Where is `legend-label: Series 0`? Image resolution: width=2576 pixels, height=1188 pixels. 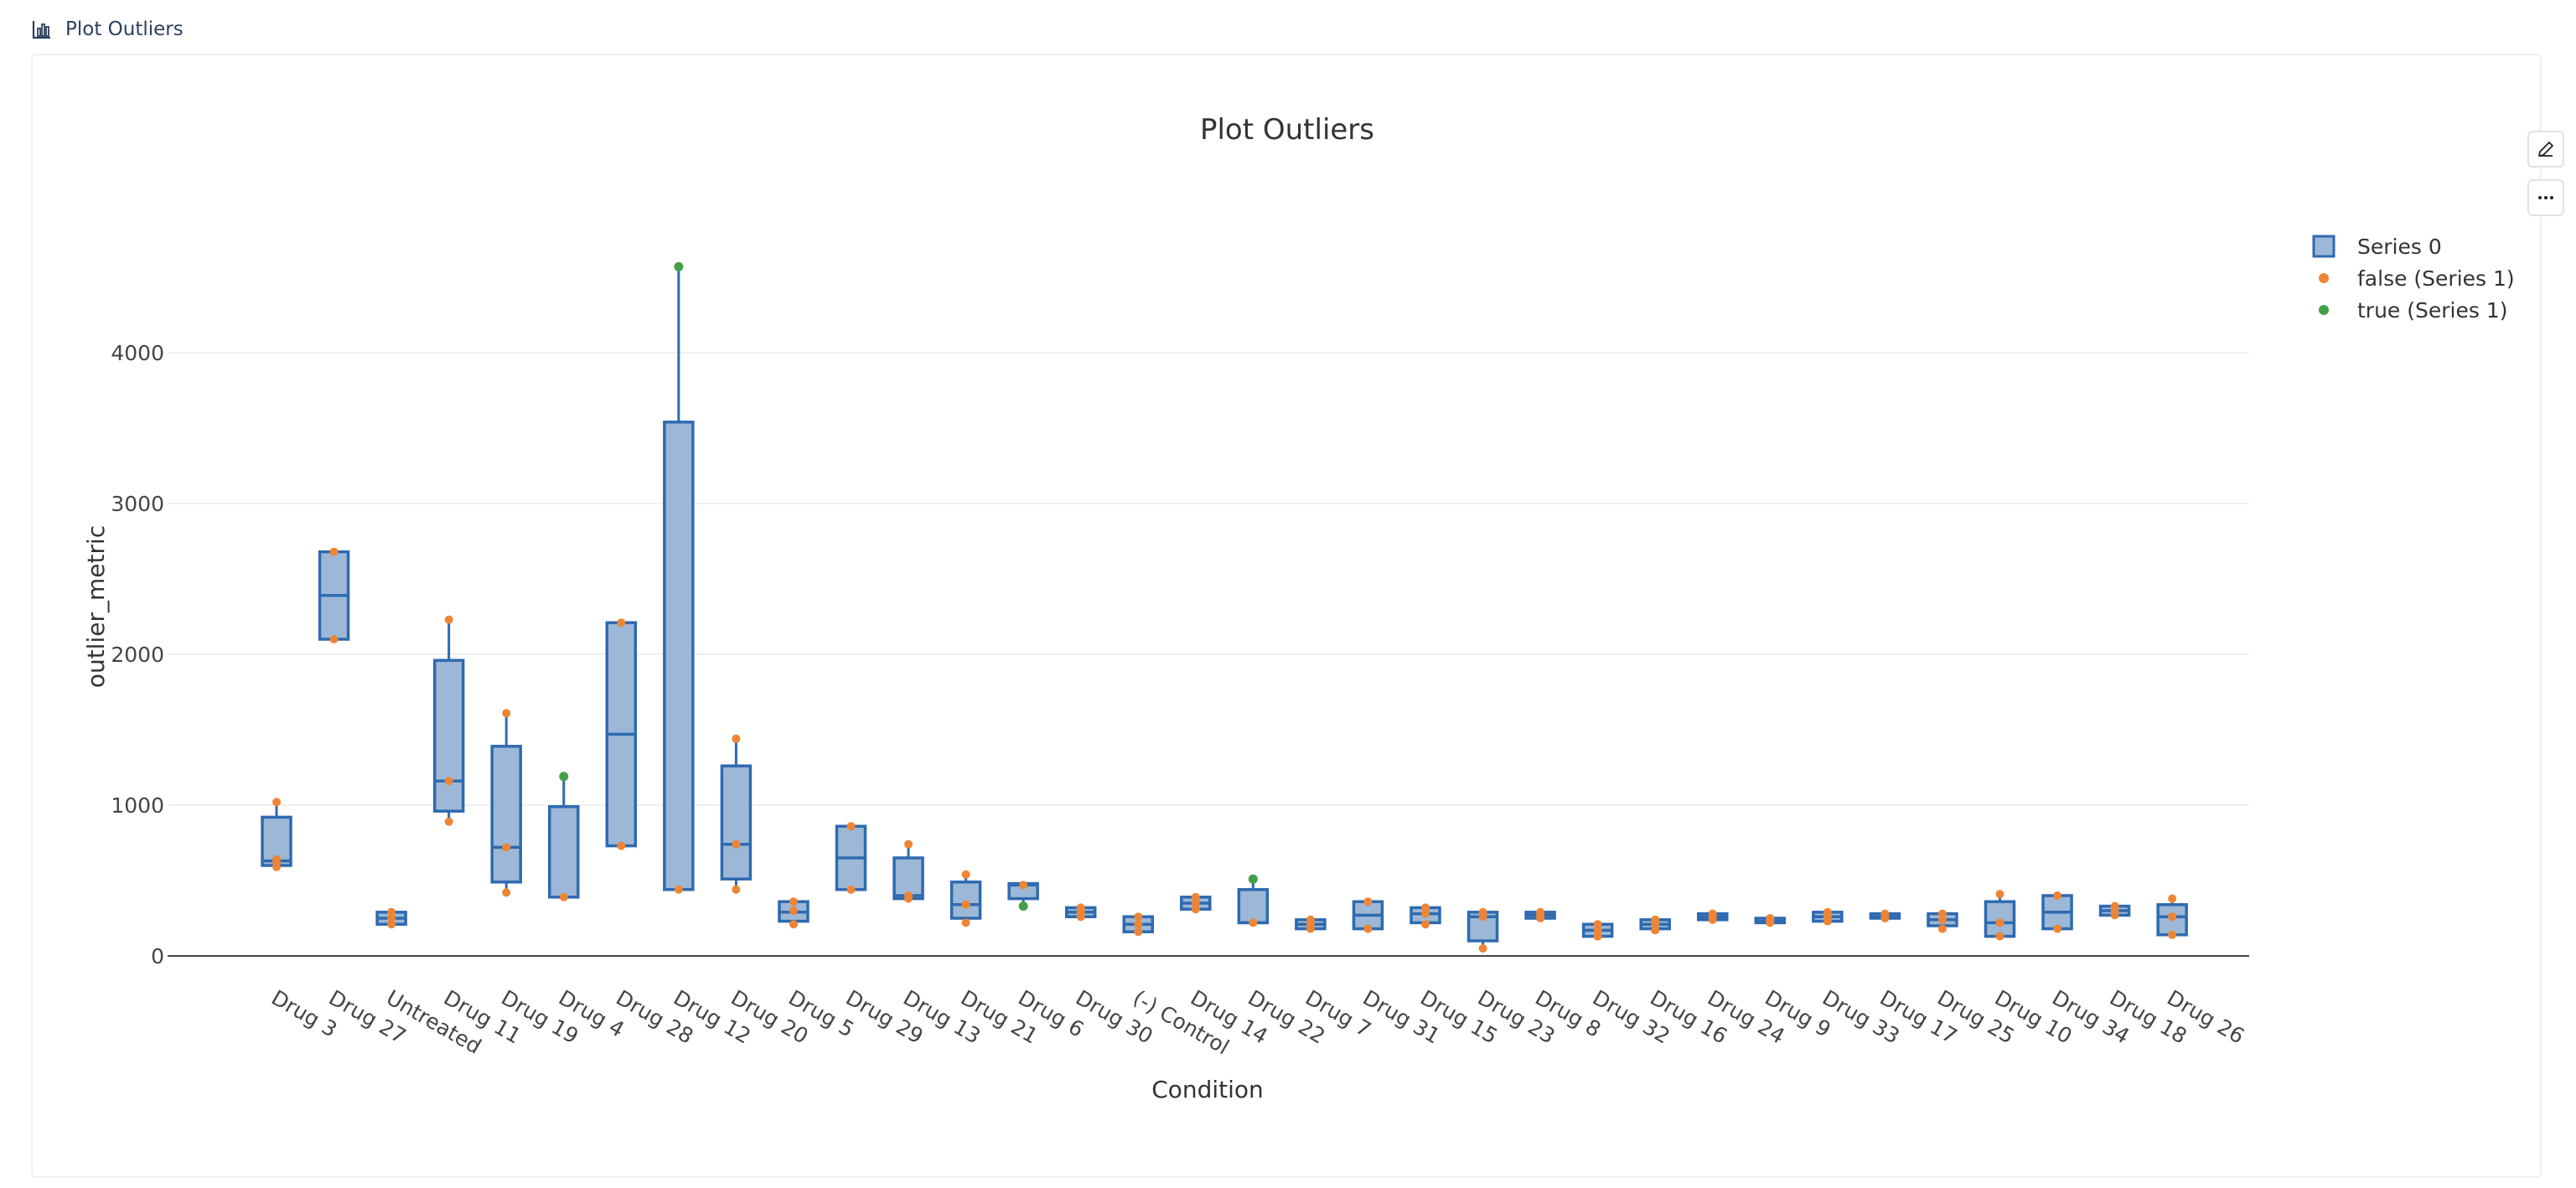 legend-label: Series 0 is located at coordinates (2399, 247).